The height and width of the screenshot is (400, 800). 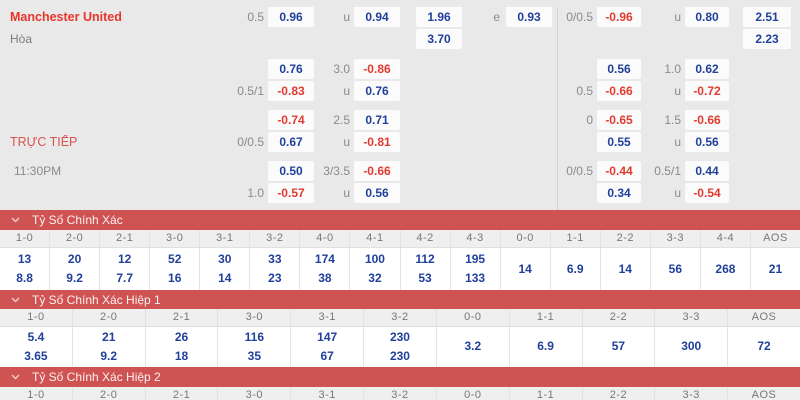 What do you see at coordinates (707, 142) in the screenshot?
I see `h1-total-odds-cell: 0.56` at bounding box center [707, 142].